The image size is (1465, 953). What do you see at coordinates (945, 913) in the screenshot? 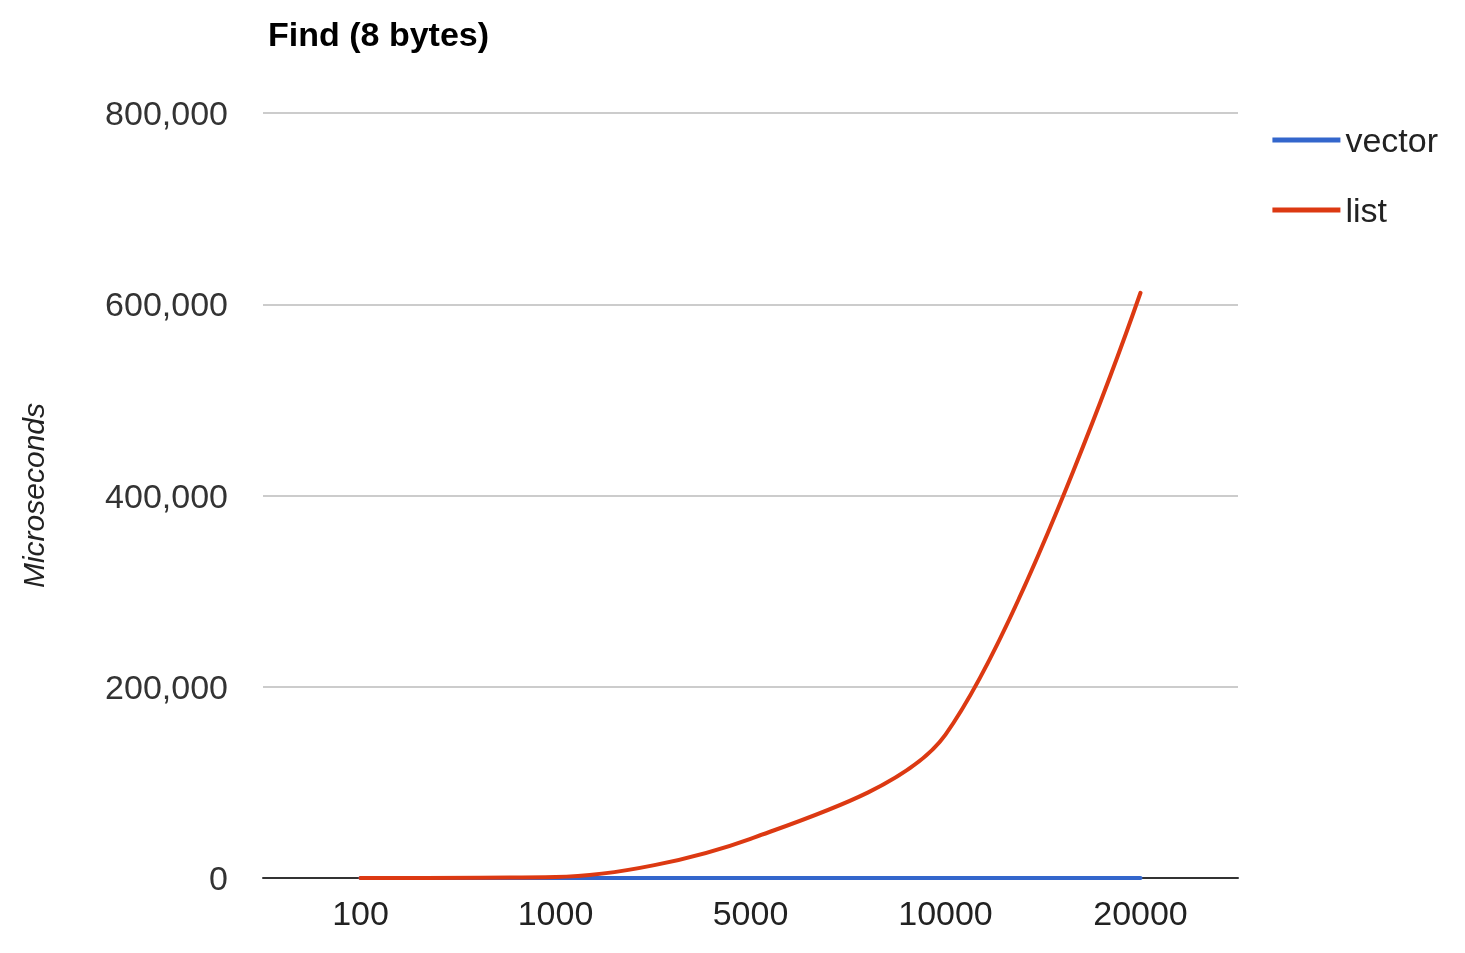
I see `x-tick-label: 10000` at bounding box center [945, 913].